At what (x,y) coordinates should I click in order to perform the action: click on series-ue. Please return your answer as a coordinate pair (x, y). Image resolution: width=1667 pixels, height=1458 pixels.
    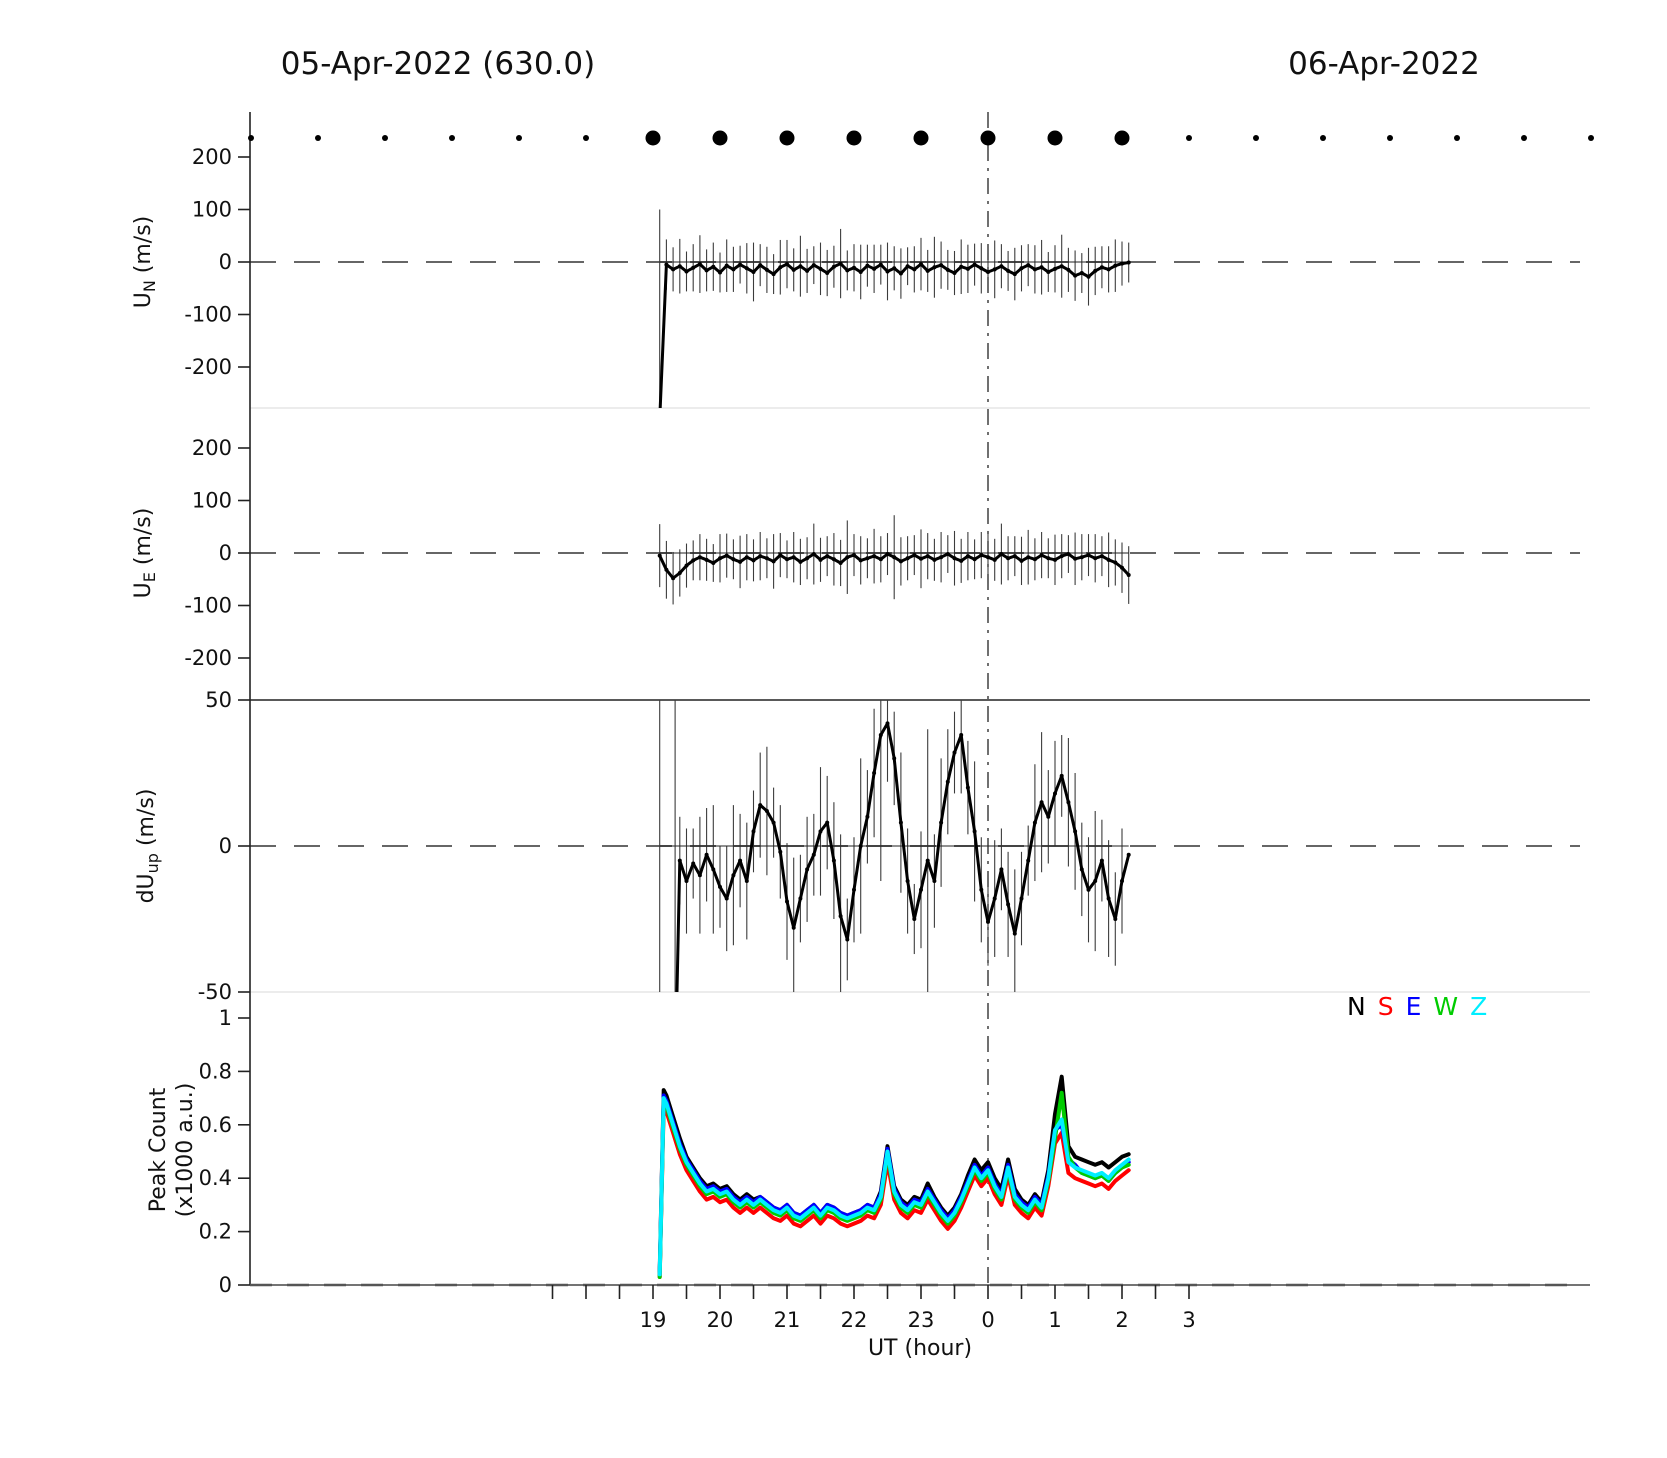
    Looking at the image, I should click on (894, 560).